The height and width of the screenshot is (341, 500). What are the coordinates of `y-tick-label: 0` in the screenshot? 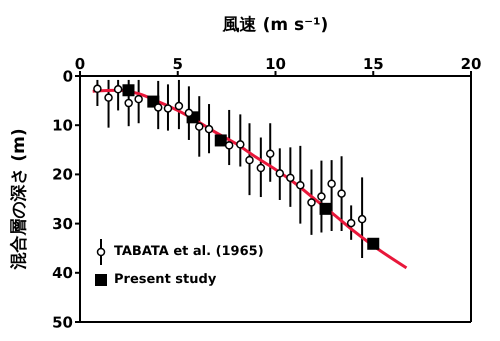 It's located at (67, 76).